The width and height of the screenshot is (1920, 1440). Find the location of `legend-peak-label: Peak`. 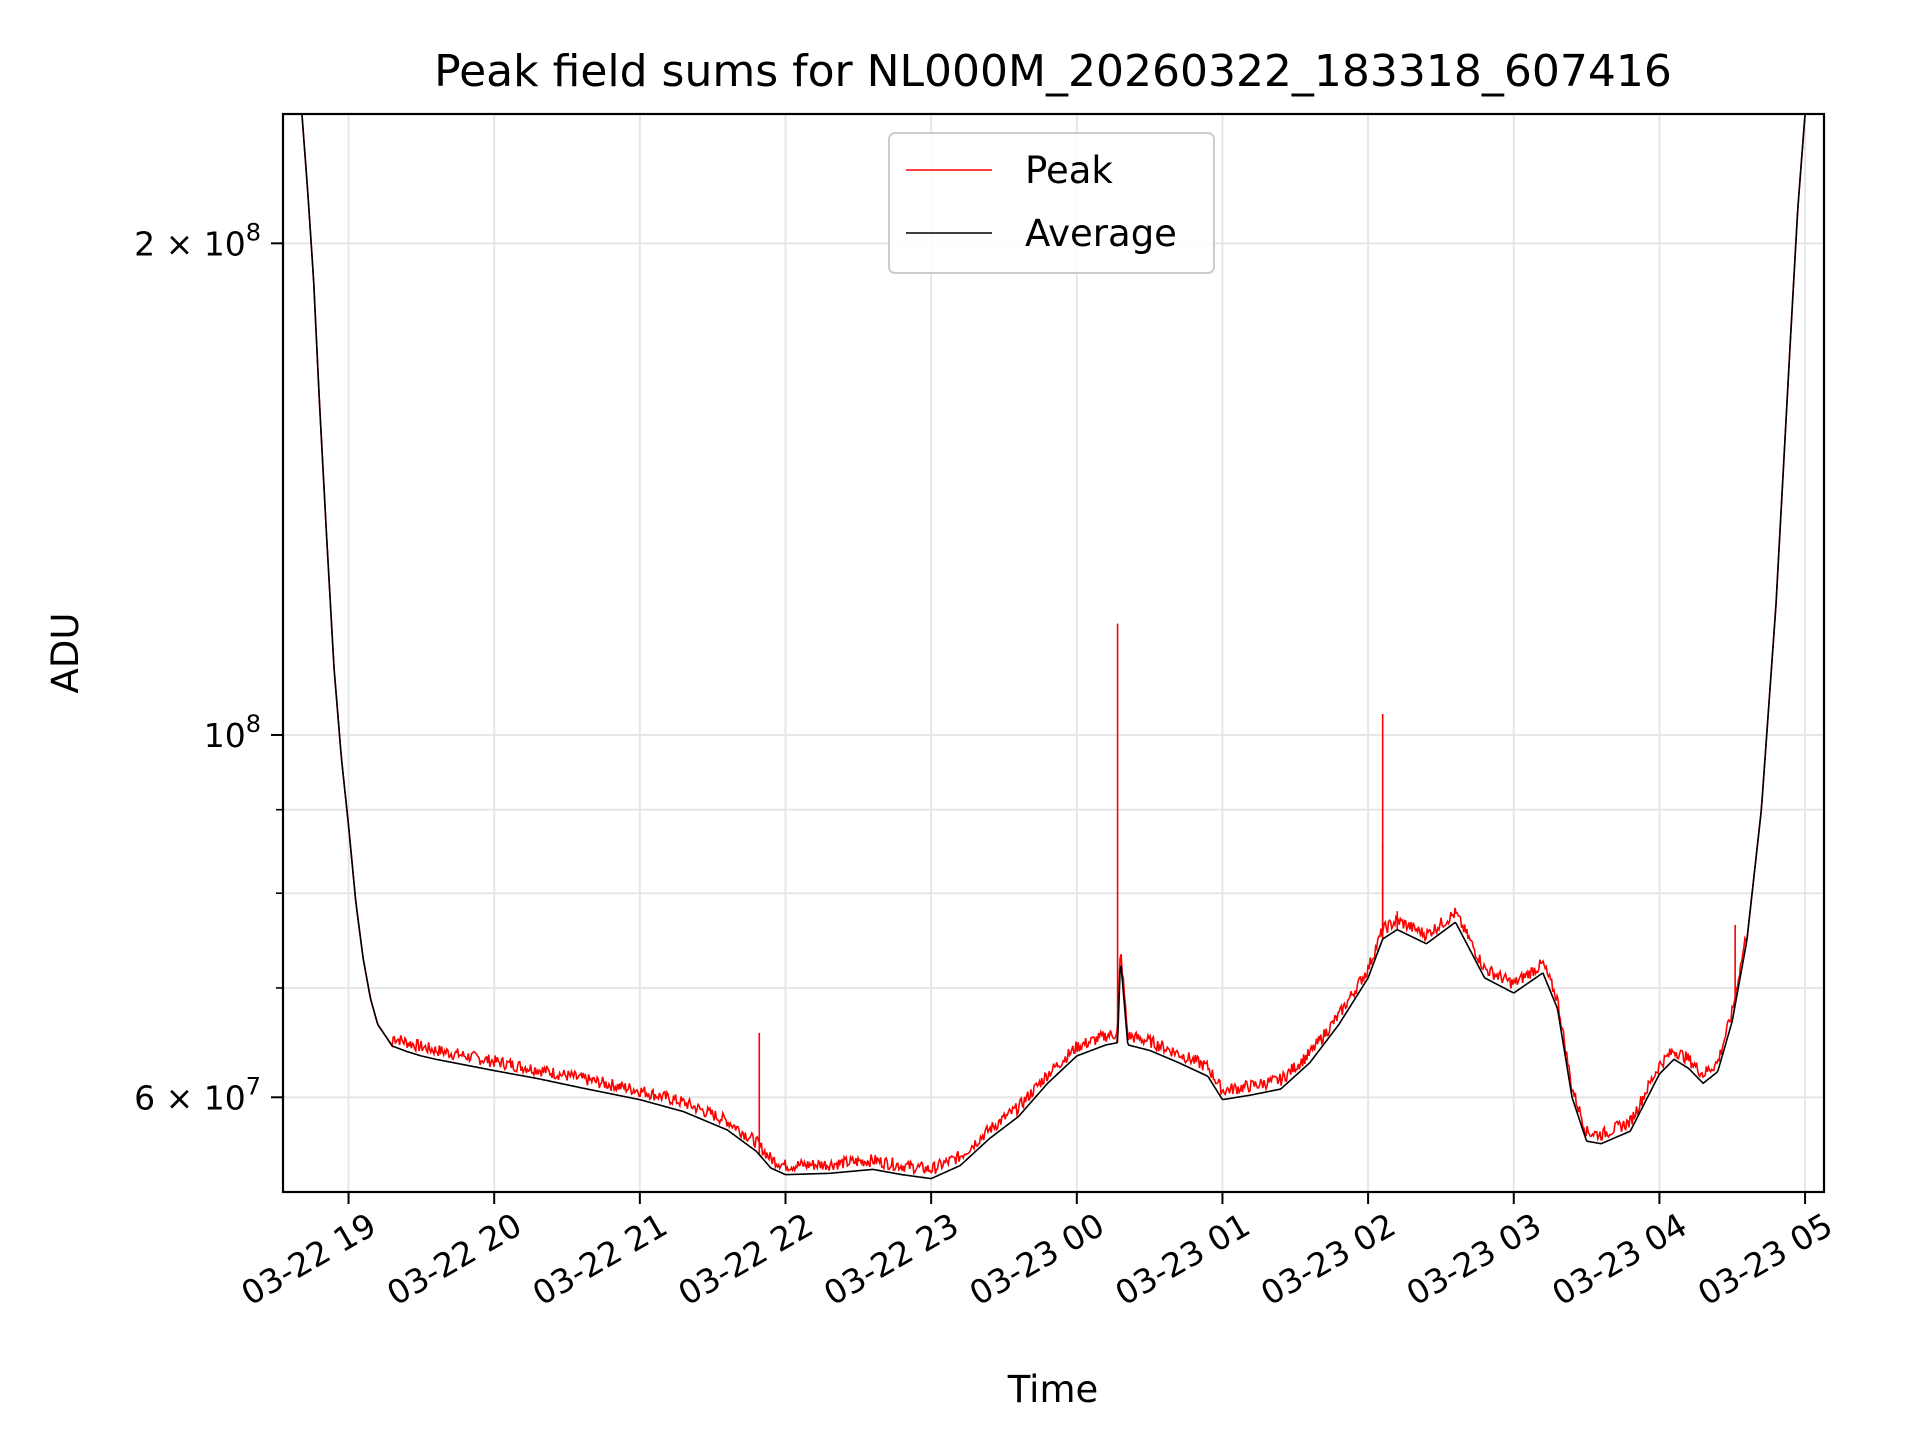

legend-peak-label: Peak is located at coordinates (1069, 170).